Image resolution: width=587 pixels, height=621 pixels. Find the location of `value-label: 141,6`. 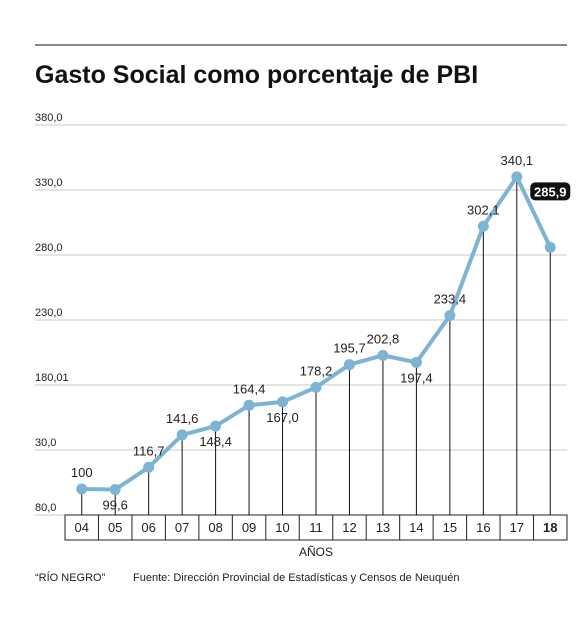

value-label: 141,6 is located at coordinates (182, 418).